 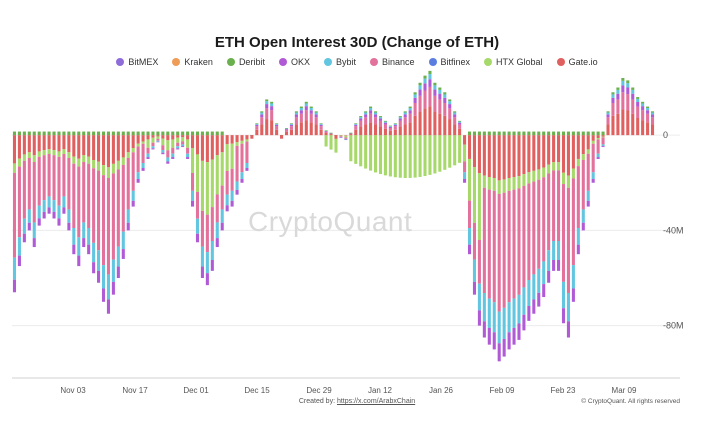 I want to click on x-tick-label: Jan 26, so click(x=441, y=390).